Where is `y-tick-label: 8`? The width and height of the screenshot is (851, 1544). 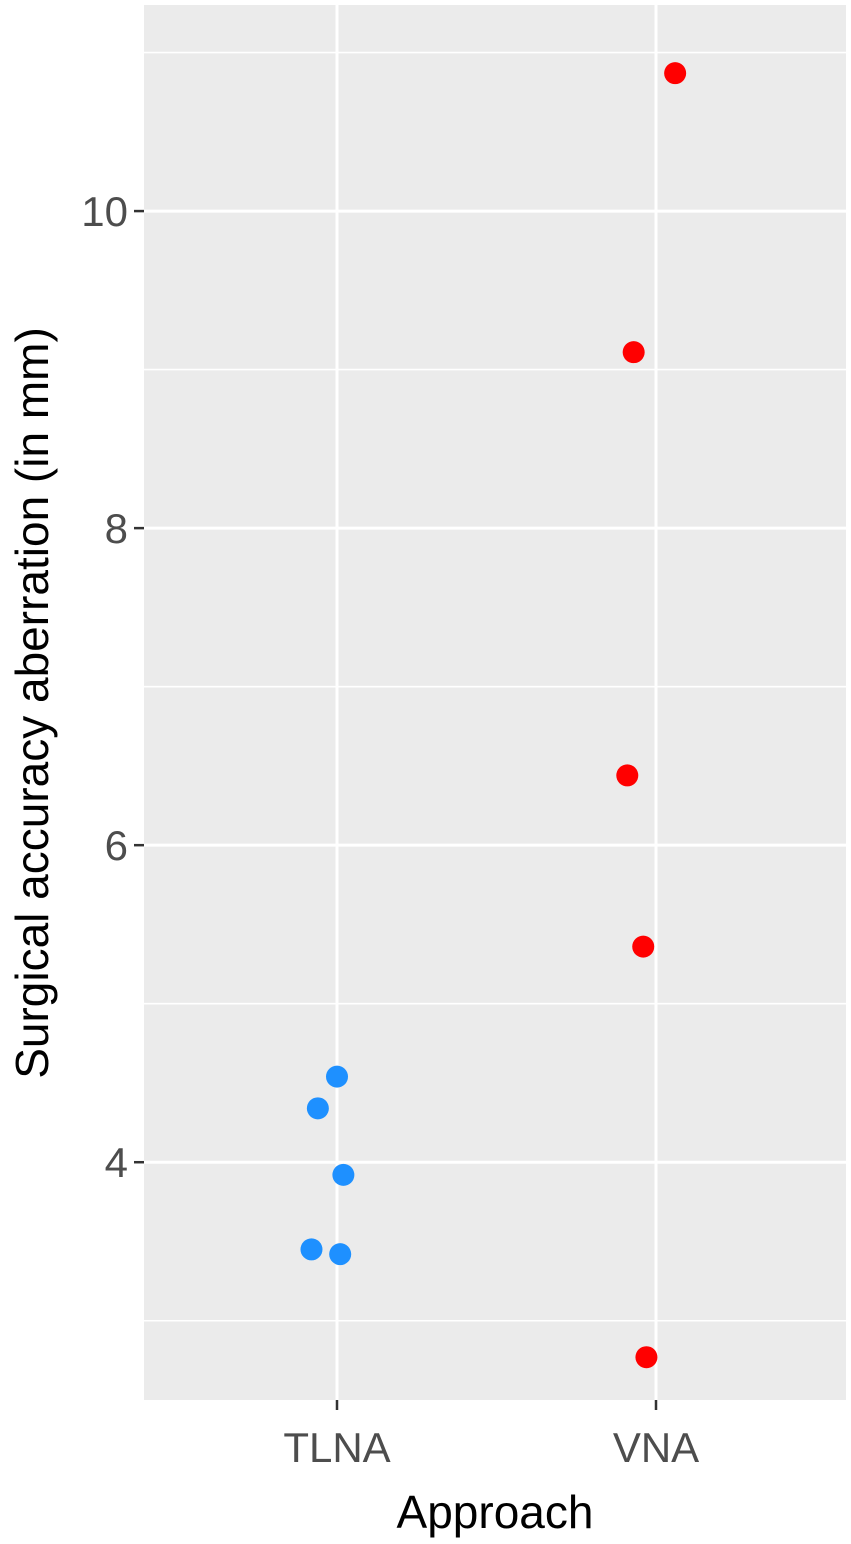
y-tick-label: 8 is located at coordinates (116, 528).